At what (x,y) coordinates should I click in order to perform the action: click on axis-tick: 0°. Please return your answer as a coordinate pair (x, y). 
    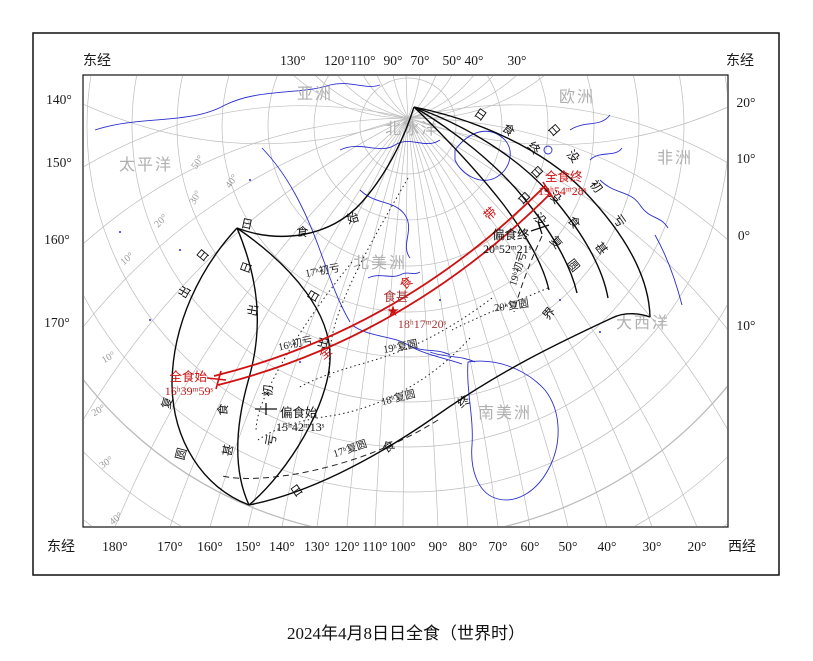
    Looking at the image, I should click on (744, 235).